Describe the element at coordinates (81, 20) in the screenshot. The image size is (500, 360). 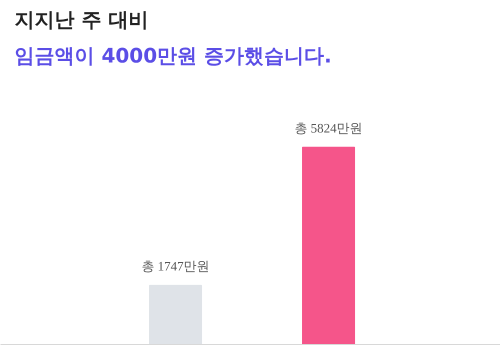
I see `chart-title: 지지난 주 대비` at that location.